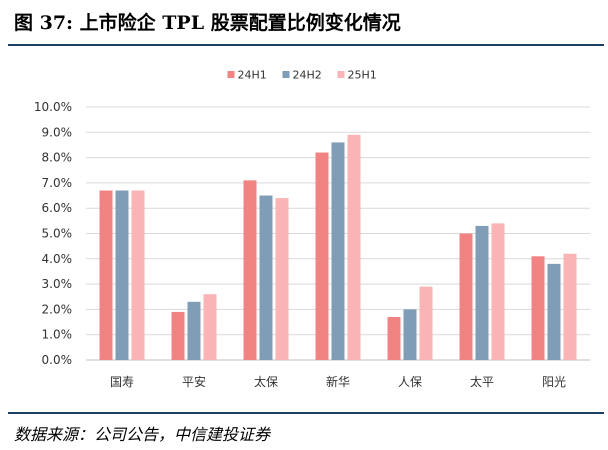 The width and height of the screenshot is (608, 450). I want to click on y-tick-label: 2.0%, so click(57, 309).